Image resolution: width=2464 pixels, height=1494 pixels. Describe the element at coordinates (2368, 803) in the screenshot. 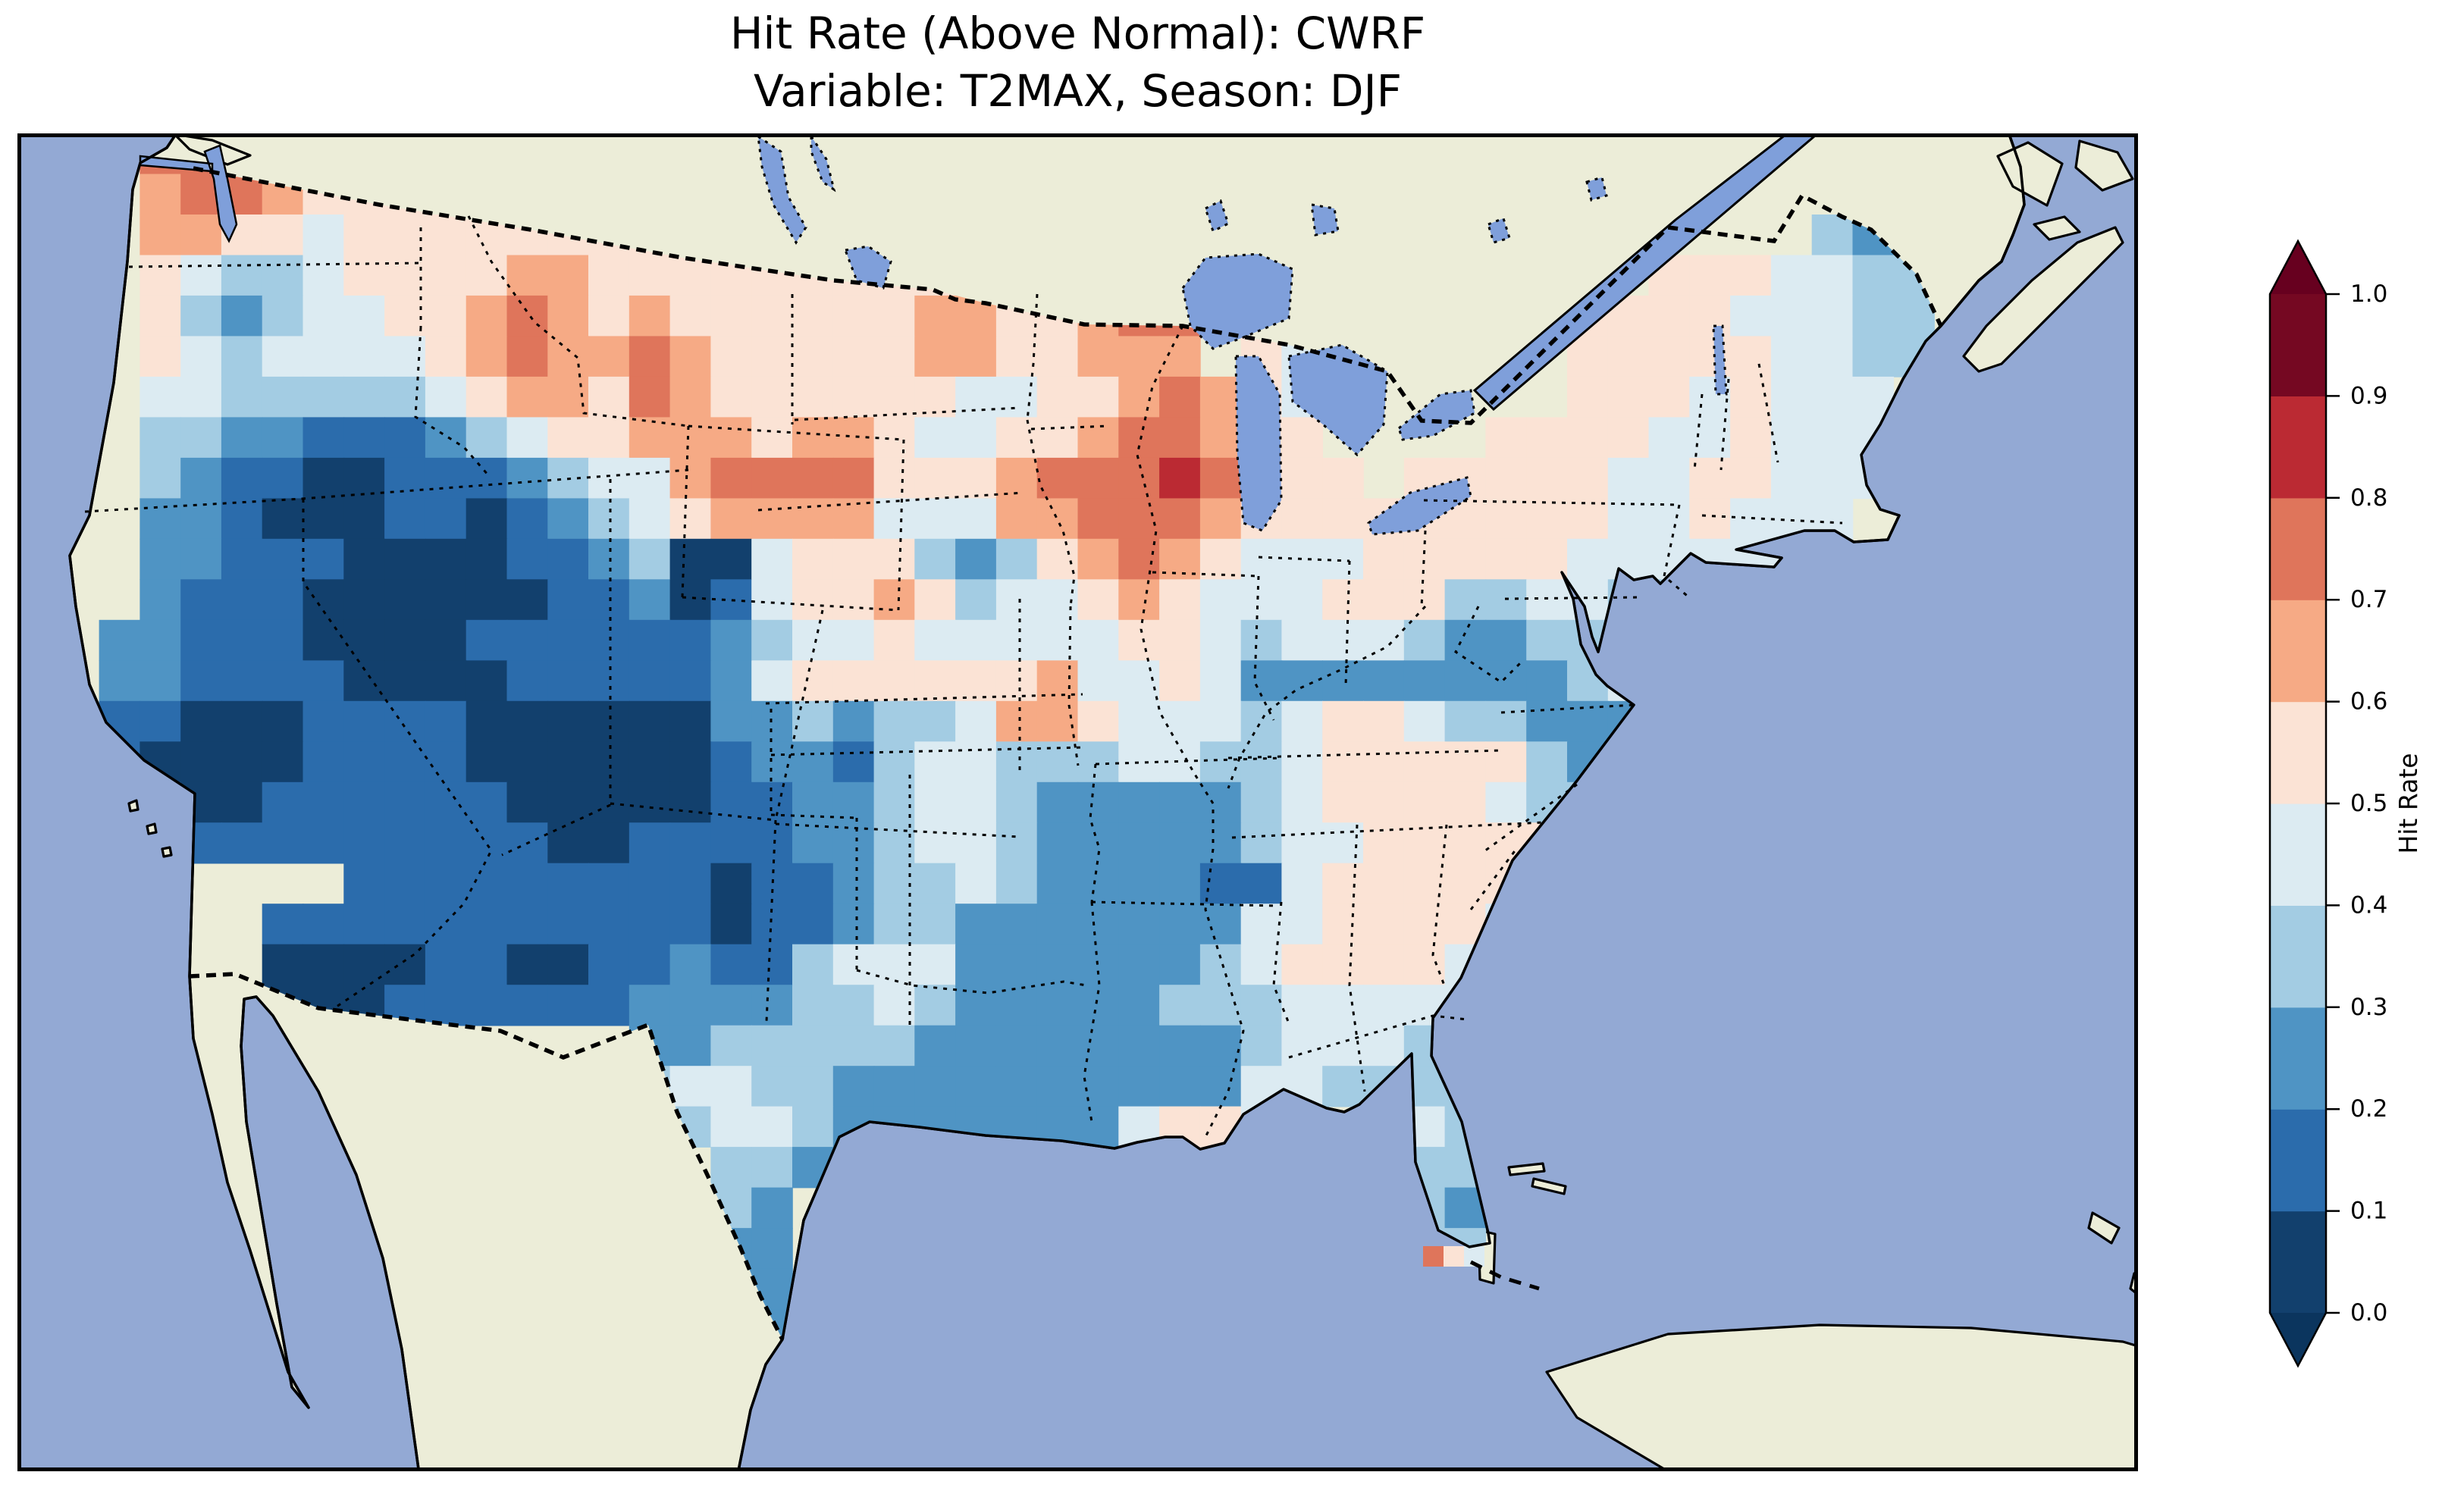

I see `colorbar-tick-label: 0.5` at that location.